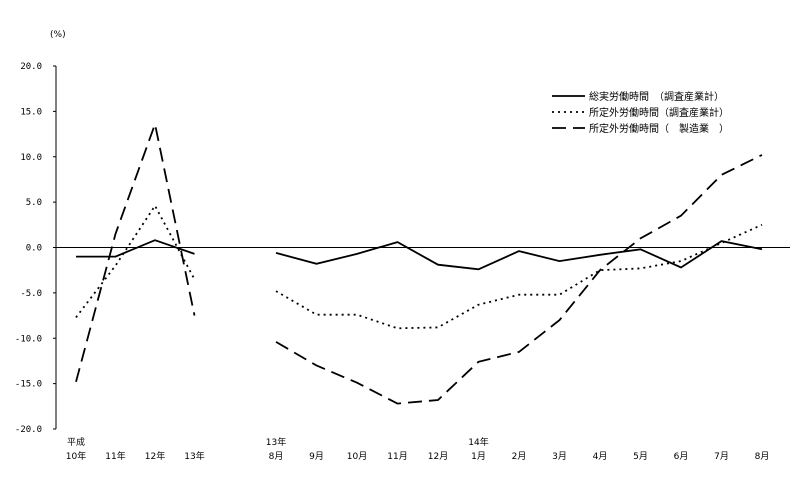 The width and height of the screenshot is (811, 485). I want to click on y-axis-ticks: 20.0 15.0 10.0 5.0 0.0 -5.0 -10.0 -15.0 -20.0, so click(35, 248).